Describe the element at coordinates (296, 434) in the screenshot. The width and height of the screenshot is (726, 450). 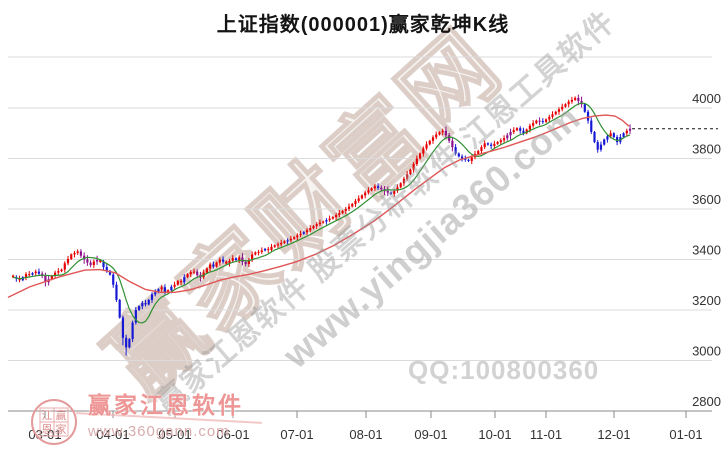
I see `svg-text: 07-01` at that location.